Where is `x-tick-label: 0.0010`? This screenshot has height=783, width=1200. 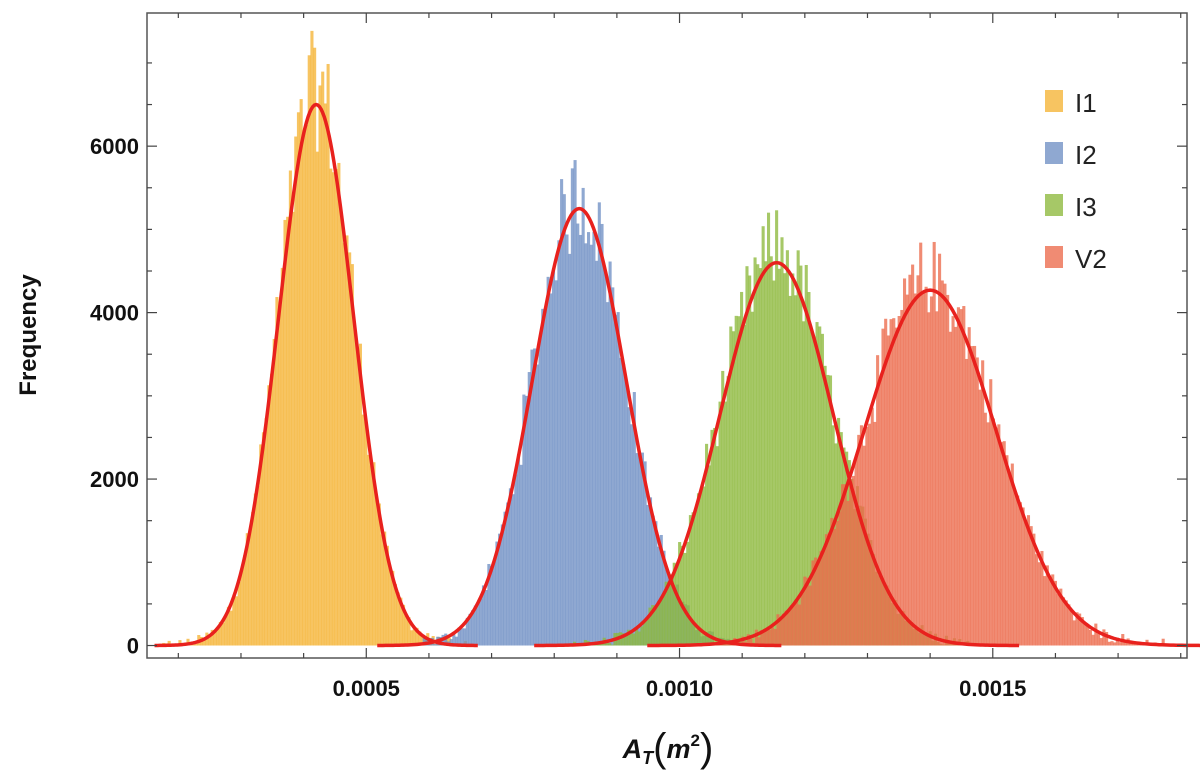 x-tick-label: 0.0010 is located at coordinates (679, 688).